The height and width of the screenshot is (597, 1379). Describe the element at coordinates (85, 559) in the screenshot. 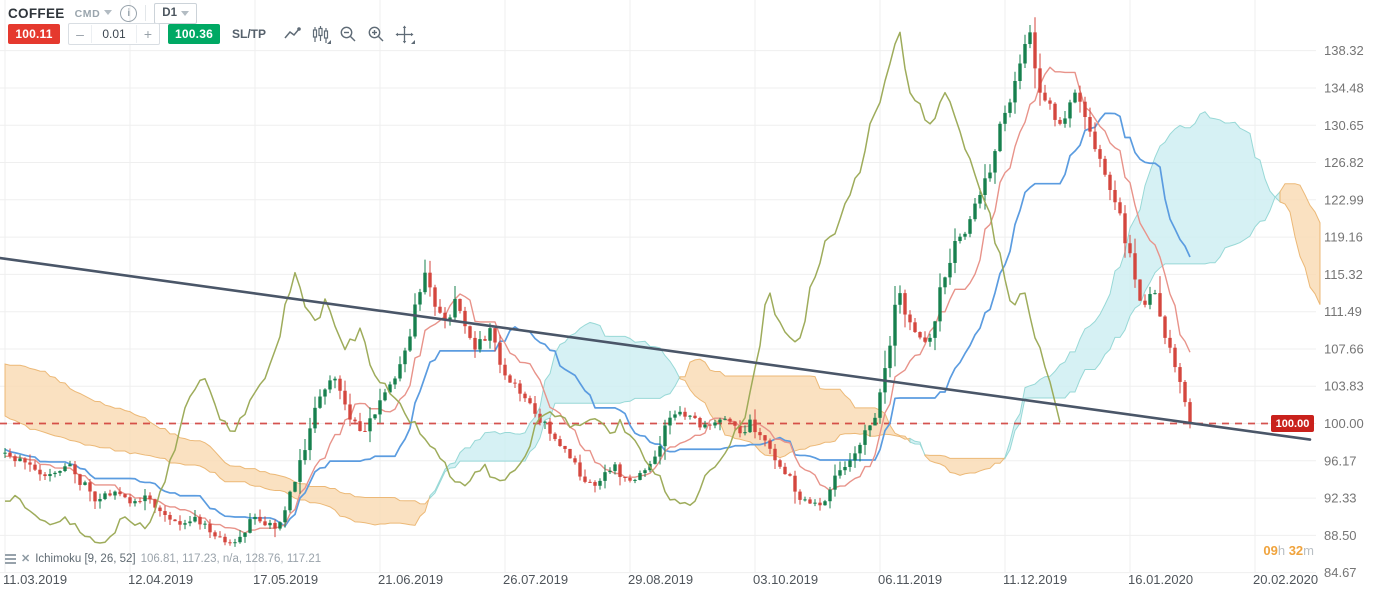

I see `indicator-name: Ichimoku [9, 26, 52]` at that location.